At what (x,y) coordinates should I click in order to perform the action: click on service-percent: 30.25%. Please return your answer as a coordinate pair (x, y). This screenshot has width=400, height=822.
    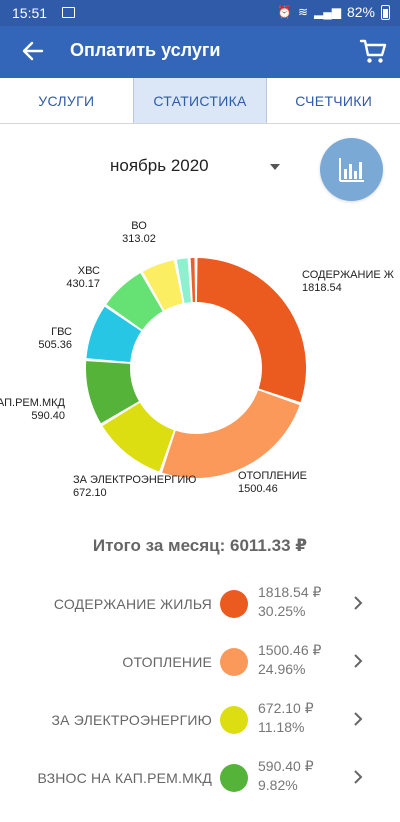
    Looking at the image, I should click on (282, 611).